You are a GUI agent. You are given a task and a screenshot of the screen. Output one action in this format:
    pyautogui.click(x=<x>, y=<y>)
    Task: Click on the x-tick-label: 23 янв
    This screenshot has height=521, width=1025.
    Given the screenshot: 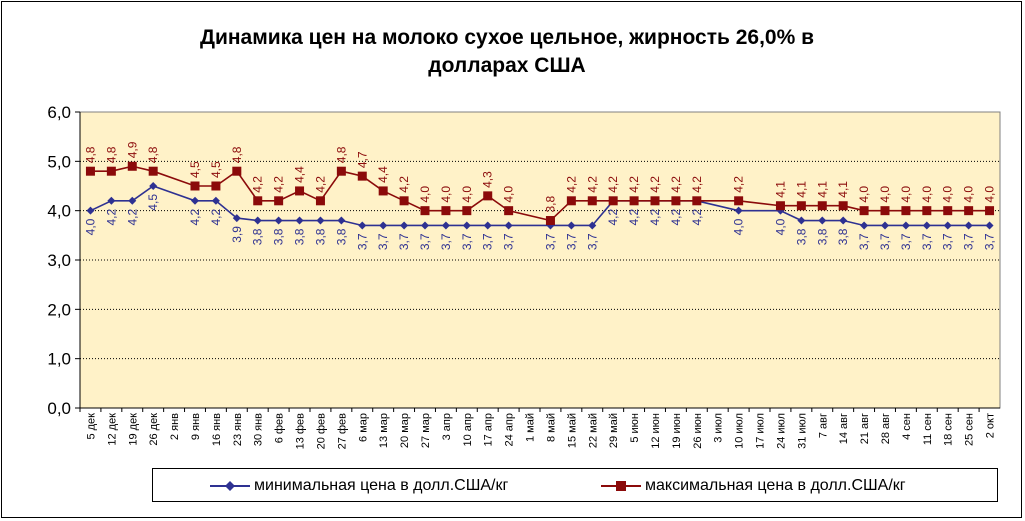 What is the action you would take?
    pyautogui.click(x=238, y=429)
    